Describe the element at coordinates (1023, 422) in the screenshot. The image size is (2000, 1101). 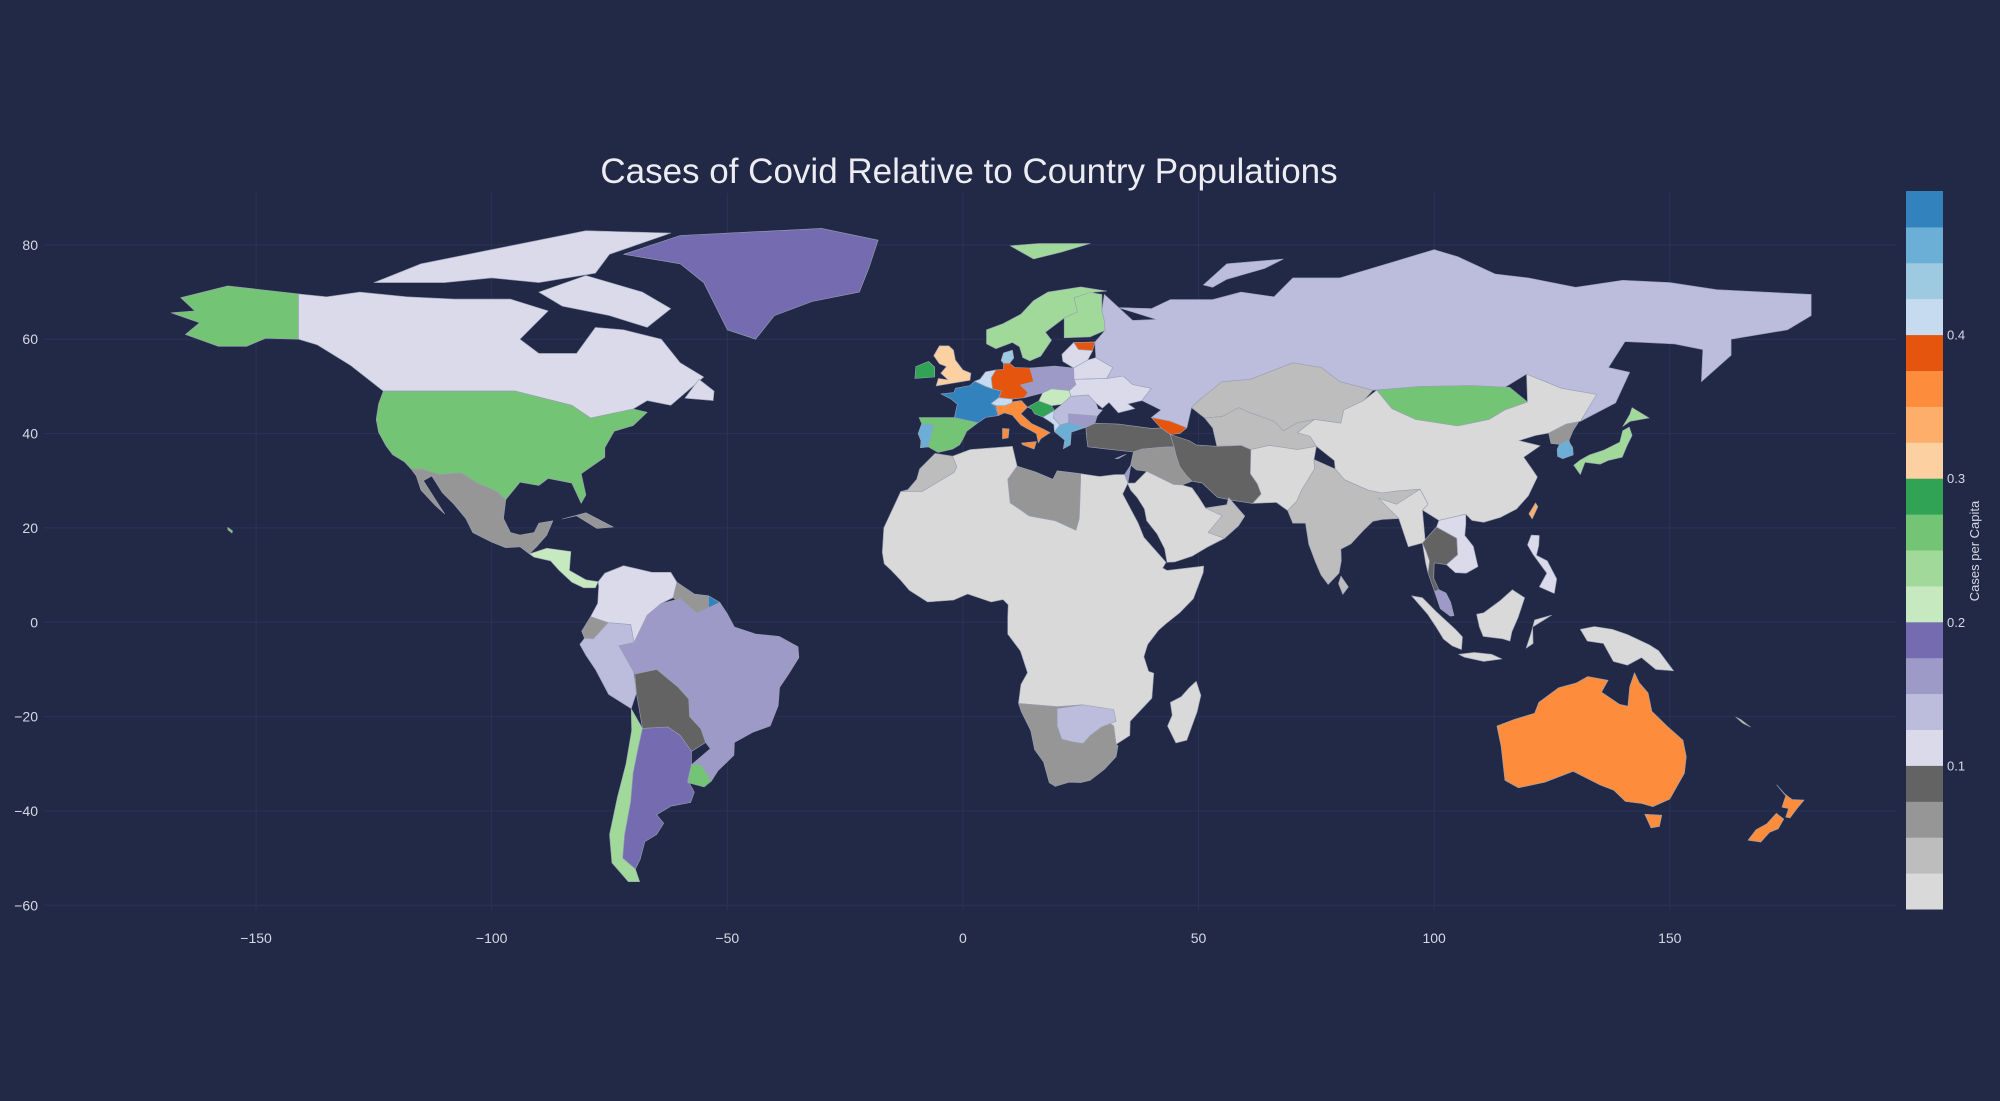
I see `country-italy: Italy` at that location.